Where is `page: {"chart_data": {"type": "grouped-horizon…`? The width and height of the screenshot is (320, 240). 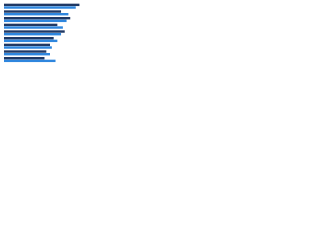
page: {"chart_data": {"type": "grouped-horizon… is located at coordinates (50, 35).